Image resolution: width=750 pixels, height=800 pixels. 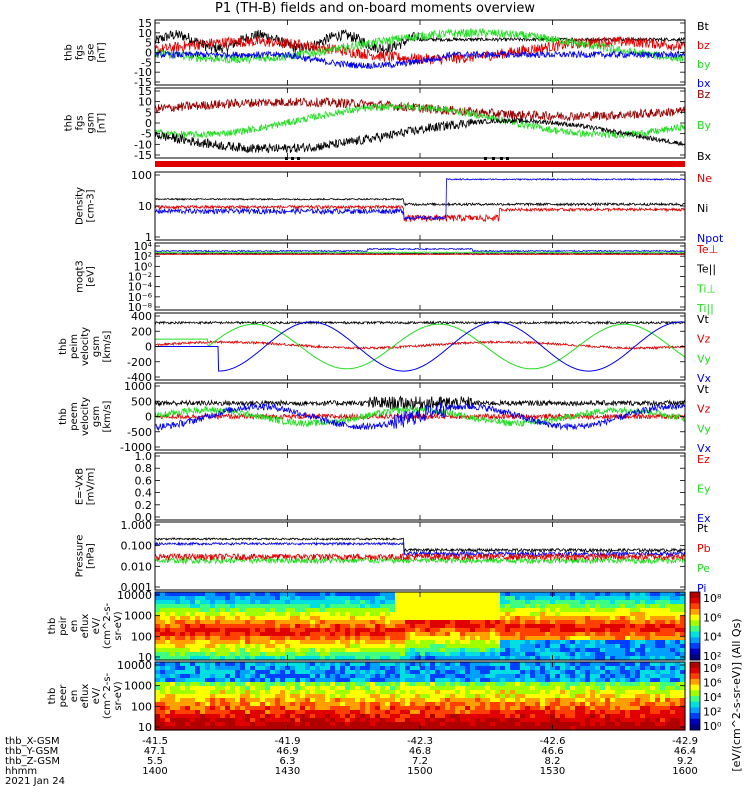 I want to click on legend-Vz: Vz, so click(x=704, y=339).